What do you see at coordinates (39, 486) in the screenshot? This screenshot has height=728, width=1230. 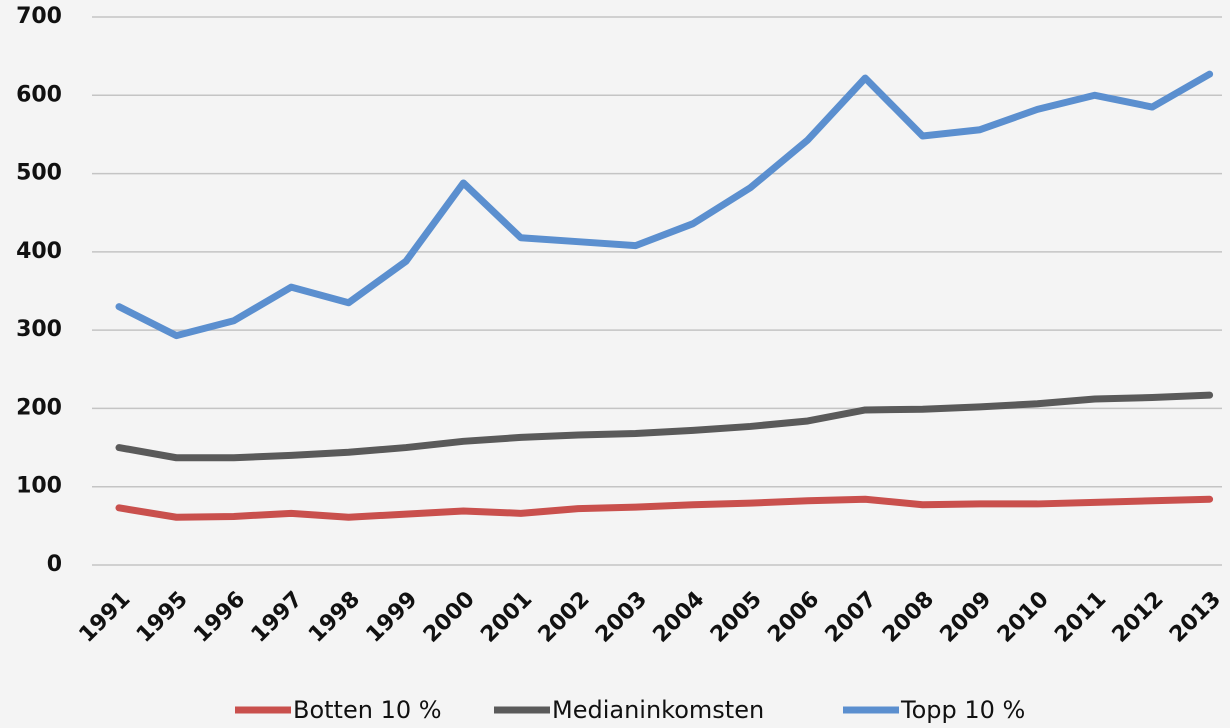 I see `y-tick-label: 100` at bounding box center [39, 486].